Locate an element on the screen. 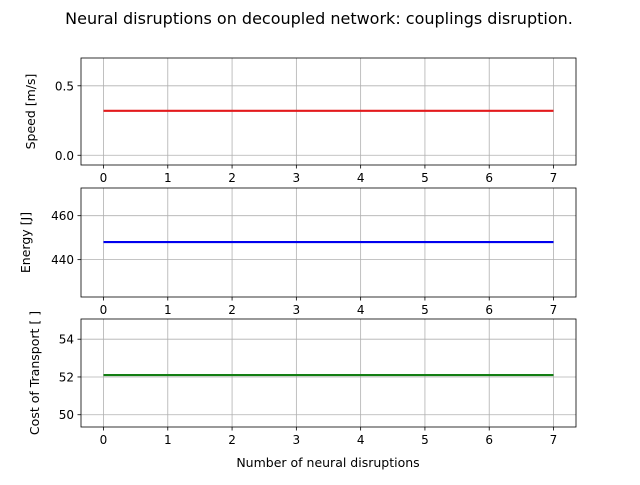 The width and height of the screenshot is (640, 485). y-axis-label: Energy [J] is located at coordinates (25, 242).